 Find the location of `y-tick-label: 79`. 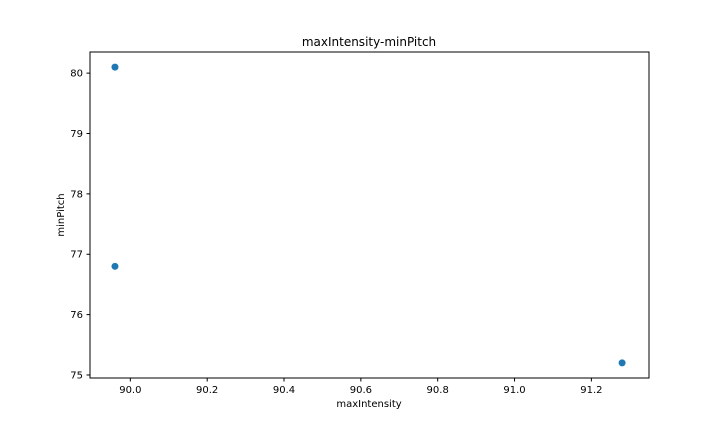

y-tick-label: 79 is located at coordinates (76, 134).